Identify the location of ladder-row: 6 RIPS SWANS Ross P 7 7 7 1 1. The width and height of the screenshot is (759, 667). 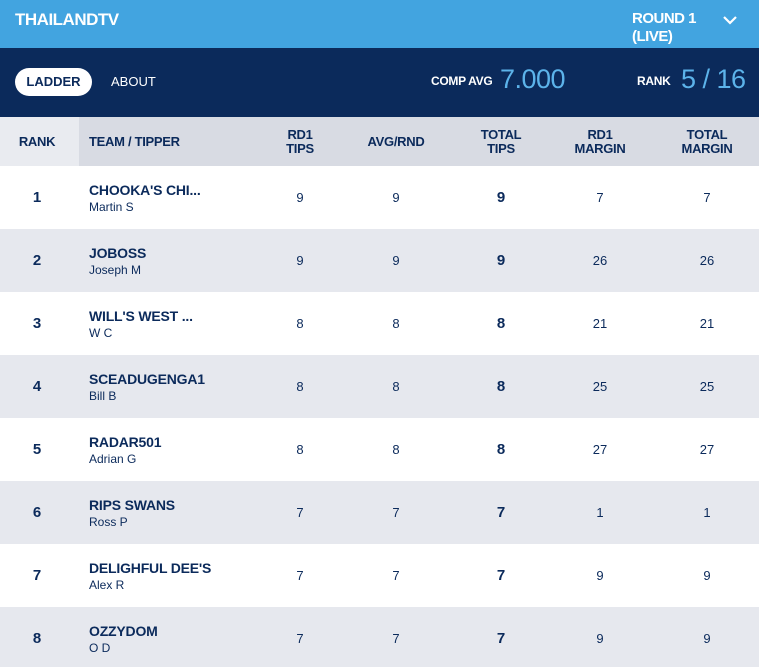
(379, 512).